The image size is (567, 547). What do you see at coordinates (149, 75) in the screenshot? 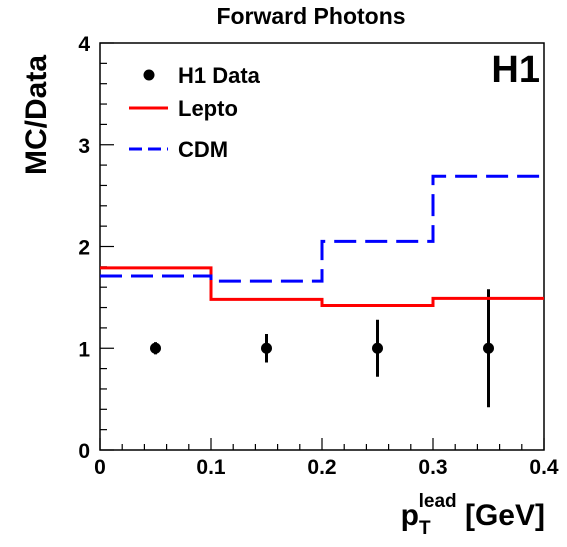
I see `legend-marker-points` at bounding box center [149, 75].